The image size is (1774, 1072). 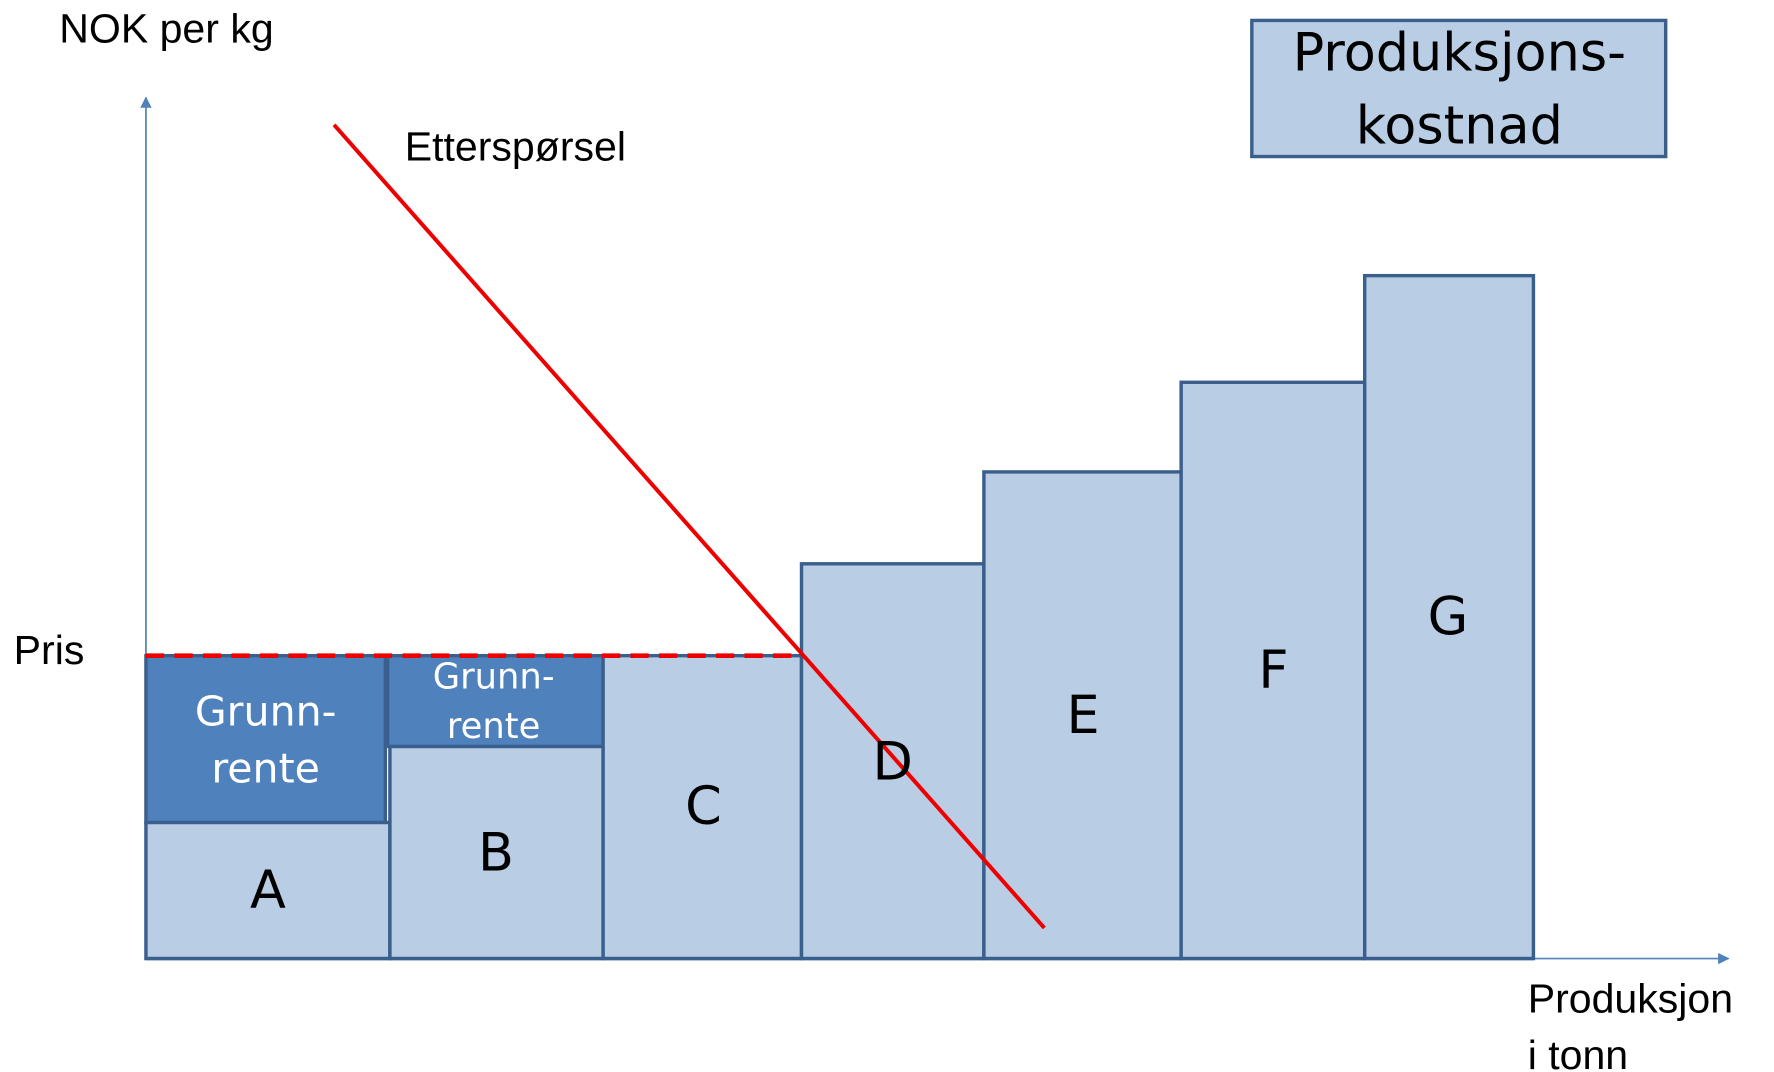 I want to click on demand-label: Etterspørsel, so click(x=515, y=147).